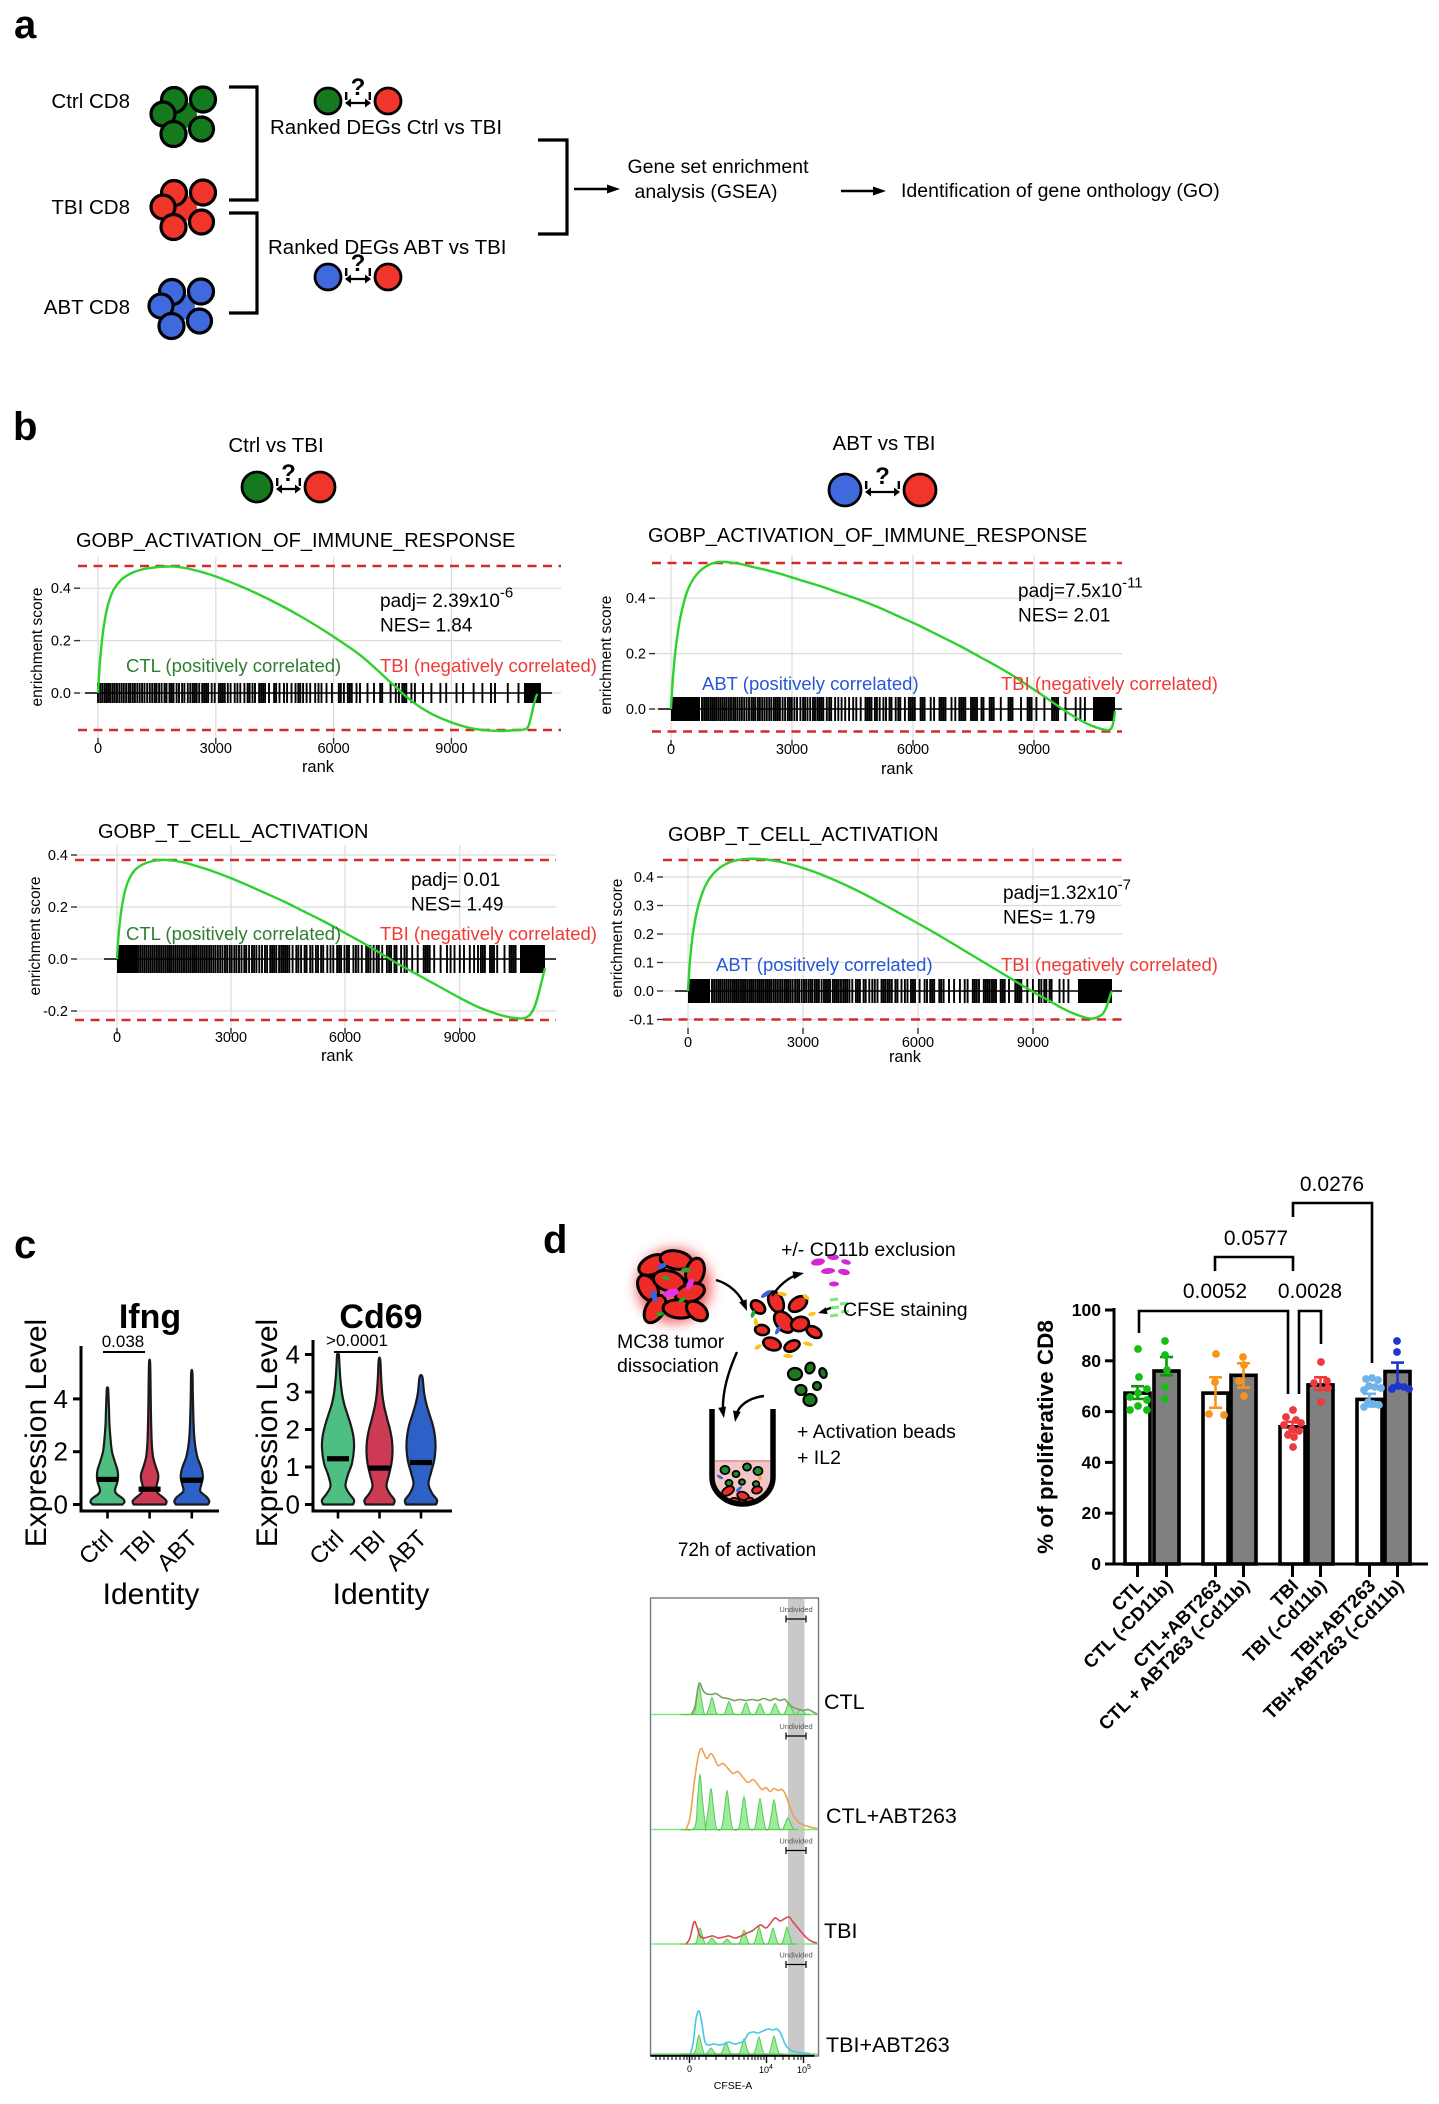 The image size is (1439, 2104). Describe the element at coordinates (293, 1392) in the screenshot. I see `svg-text: 3` at that location.